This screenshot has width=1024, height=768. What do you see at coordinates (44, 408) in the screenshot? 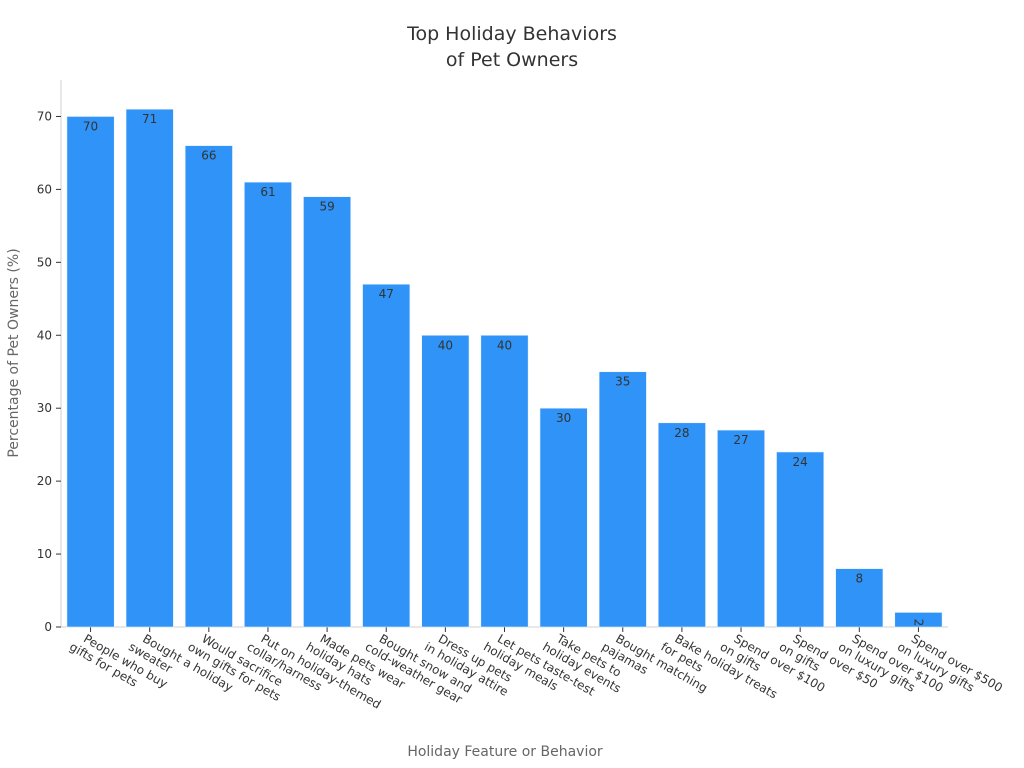
I see `y-tick-label: 30` at bounding box center [44, 408].